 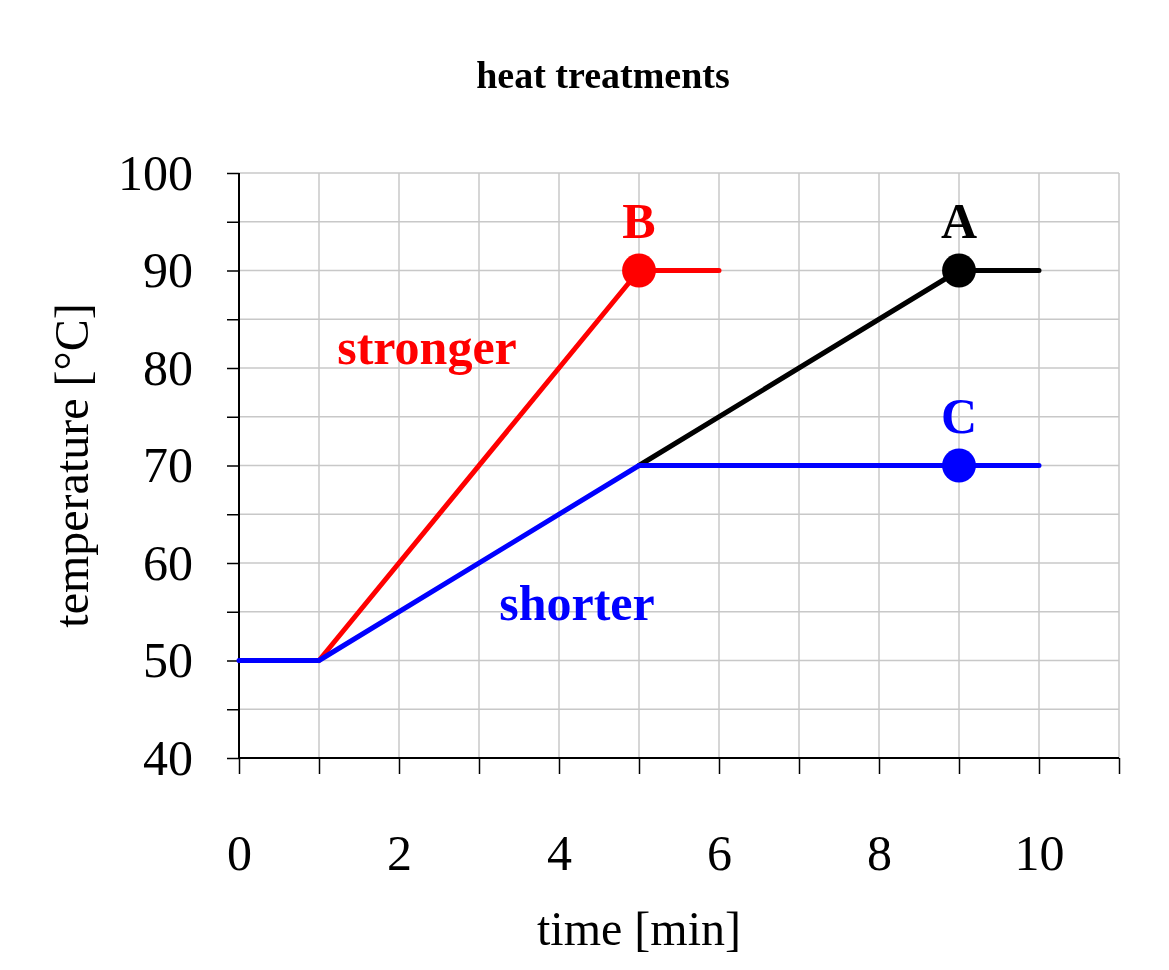 I want to click on y-tick-label: 70, so click(x=168, y=465).